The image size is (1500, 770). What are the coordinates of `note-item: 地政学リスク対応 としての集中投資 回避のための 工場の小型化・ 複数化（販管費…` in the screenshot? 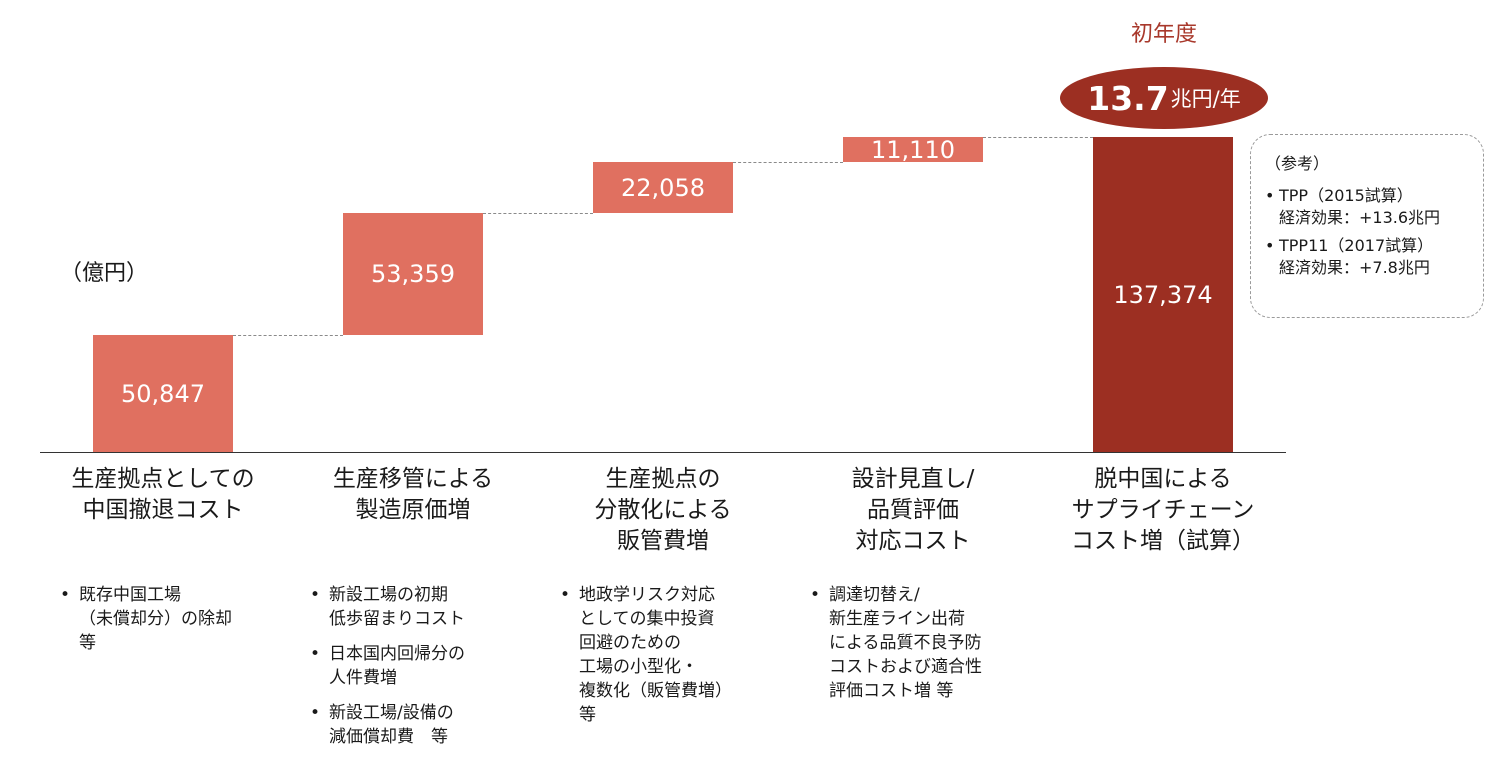 It's located at (646, 655).